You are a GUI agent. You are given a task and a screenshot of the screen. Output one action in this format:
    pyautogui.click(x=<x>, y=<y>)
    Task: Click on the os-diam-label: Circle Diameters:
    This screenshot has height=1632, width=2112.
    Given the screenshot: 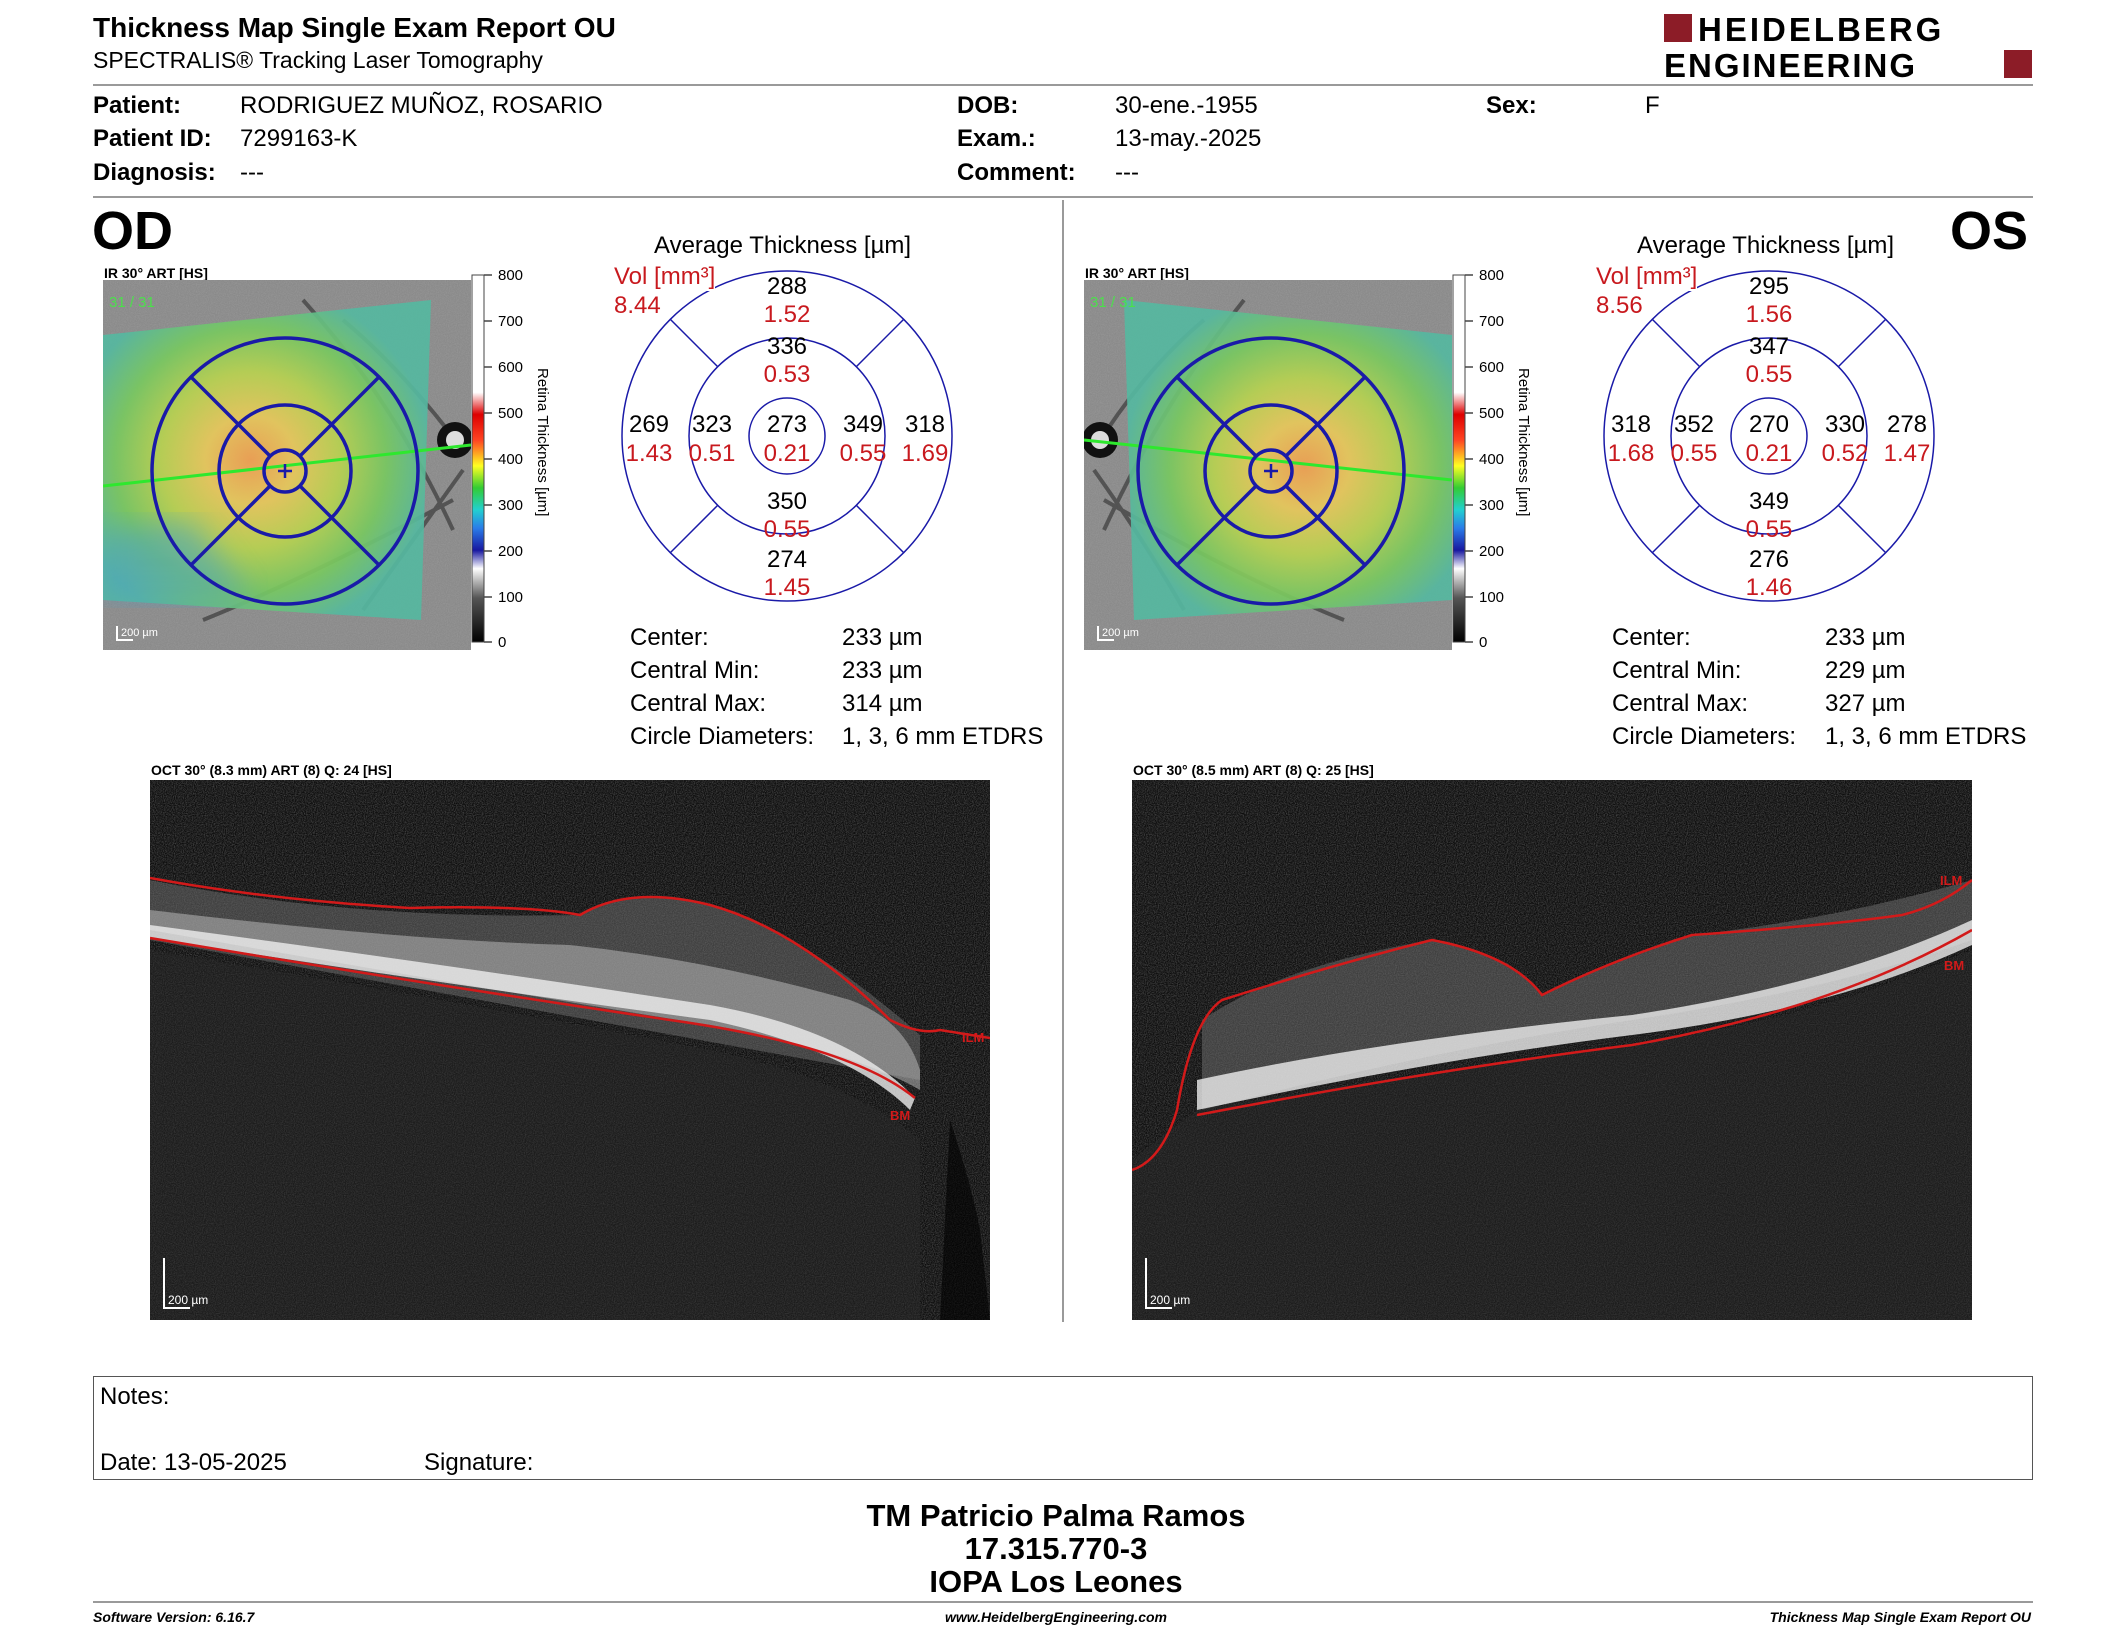 What is the action you would take?
    pyautogui.click(x=1704, y=736)
    